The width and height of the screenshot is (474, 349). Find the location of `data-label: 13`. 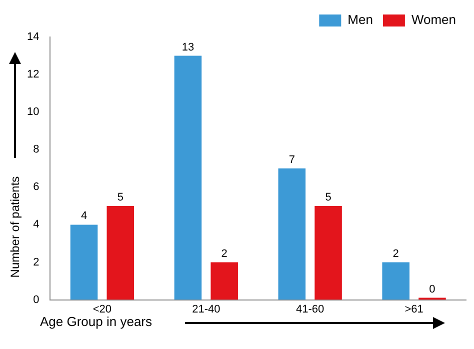

data-label: 13 is located at coordinates (188, 47).